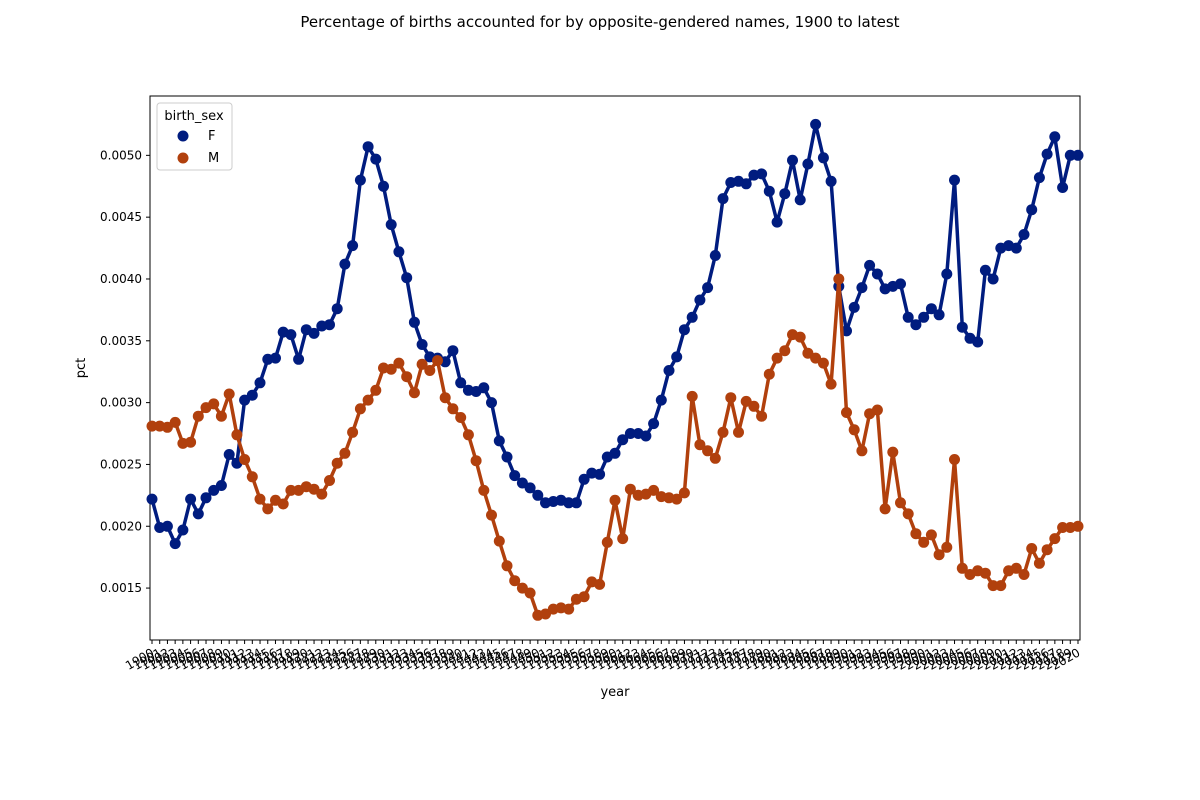 This screenshot has height=800, width=1200. I want to click on legend-marker-f, so click(183, 136).